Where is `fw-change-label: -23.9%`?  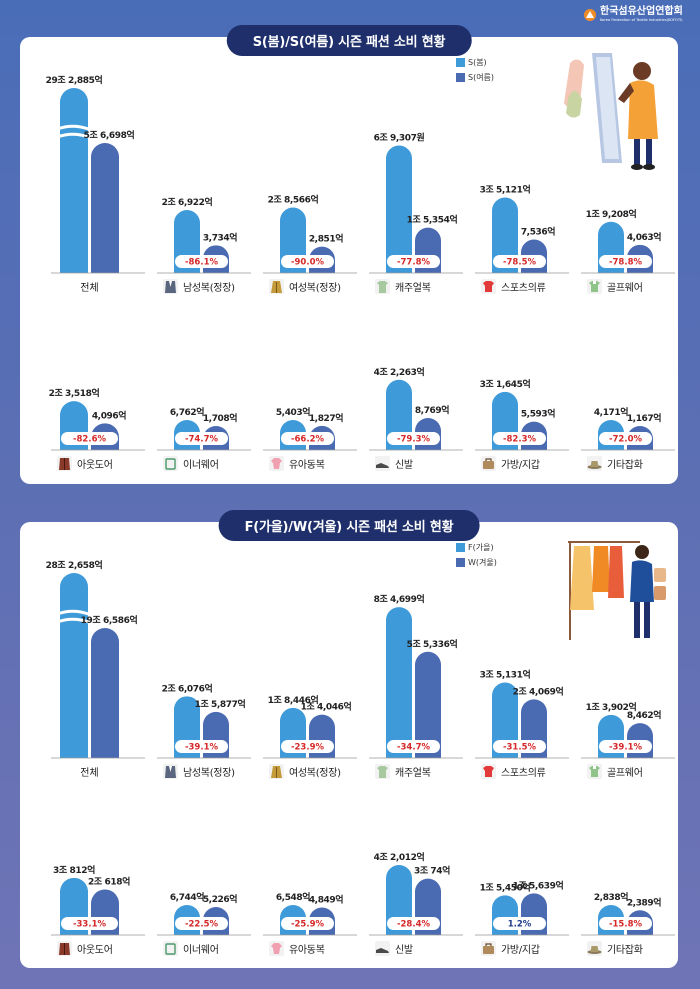
fw-change-label: -23.9% is located at coordinates (307, 748).